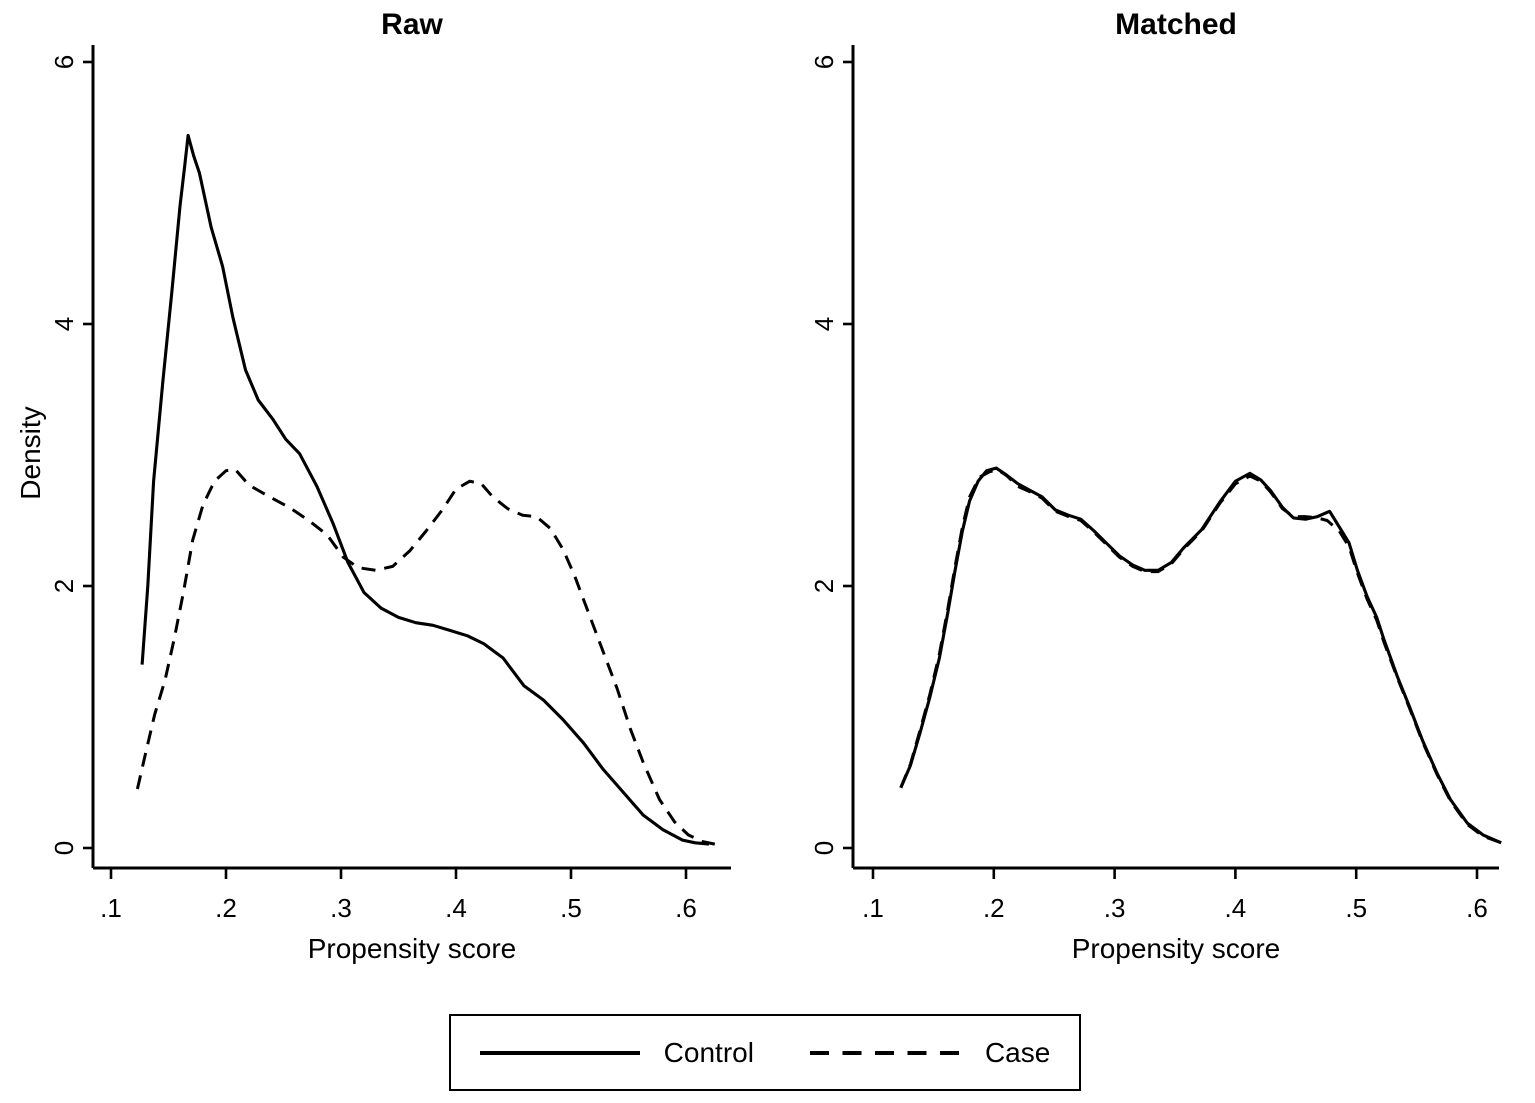 The image size is (1535, 1103). What do you see at coordinates (412, 948) in the screenshot?
I see `raw-x-axis-label: Propensity score` at bounding box center [412, 948].